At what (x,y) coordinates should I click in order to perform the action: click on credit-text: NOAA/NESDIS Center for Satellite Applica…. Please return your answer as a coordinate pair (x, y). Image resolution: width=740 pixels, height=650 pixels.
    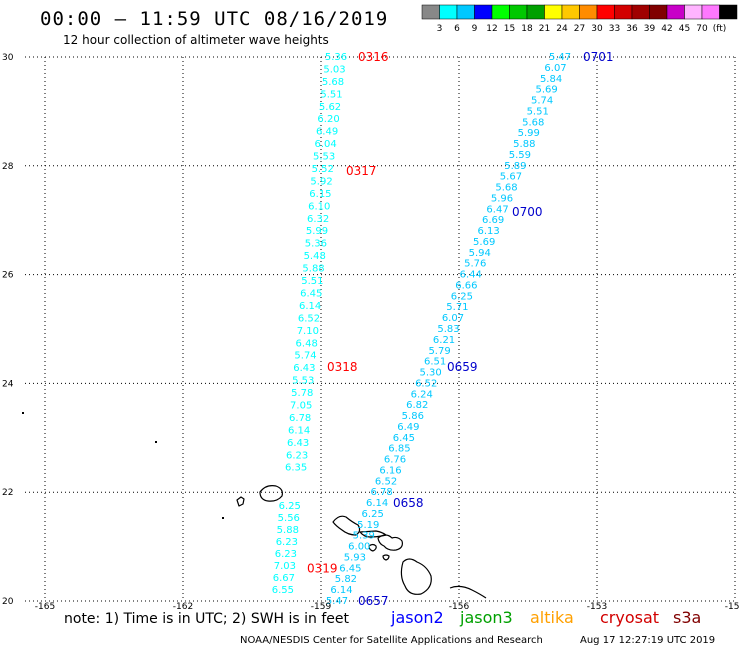
    Looking at the image, I should click on (391, 640).